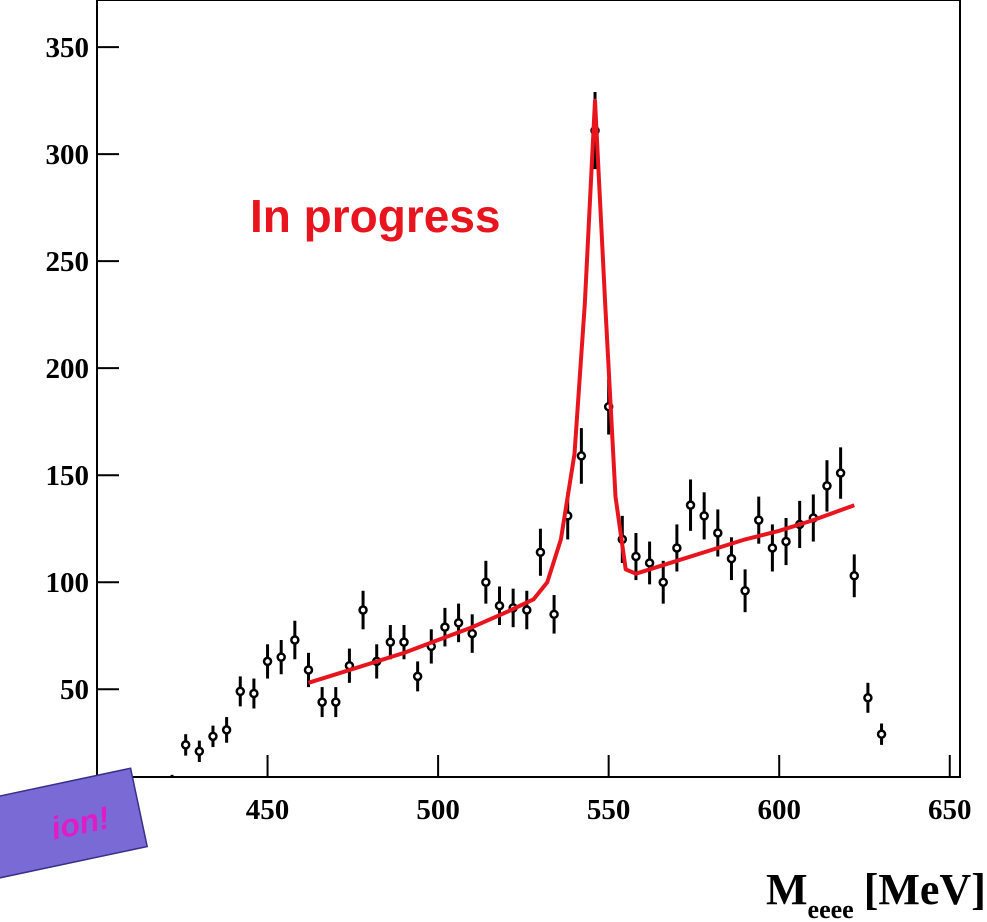 This screenshot has width=987, height=922. Describe the element at coordinates (68, 48) in the screenshot. I see `y-tick-label: 350` at that location.